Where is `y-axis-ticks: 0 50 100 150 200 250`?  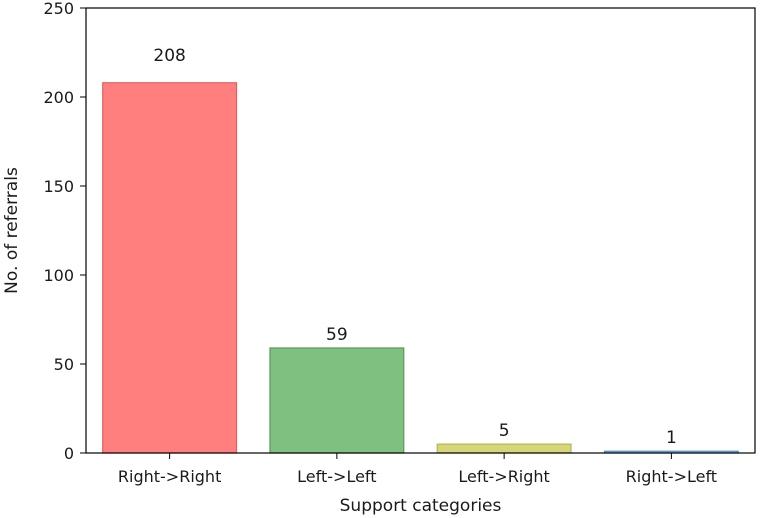
y-axis-ticks: 0 50 100 150 200 250 is located at coordinates (64, 231).